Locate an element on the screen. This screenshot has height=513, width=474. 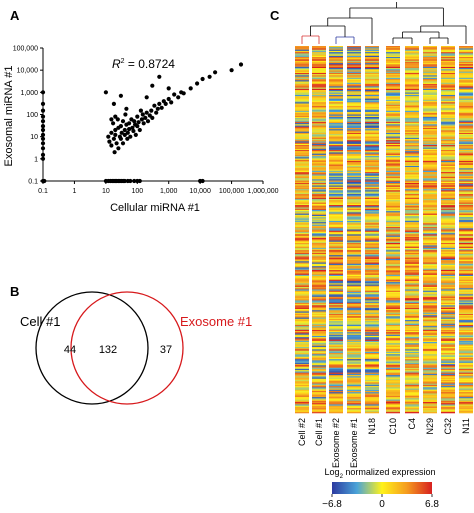
venn-set-label-exosome: Exosome #1 is located at coordinates (216, 321).